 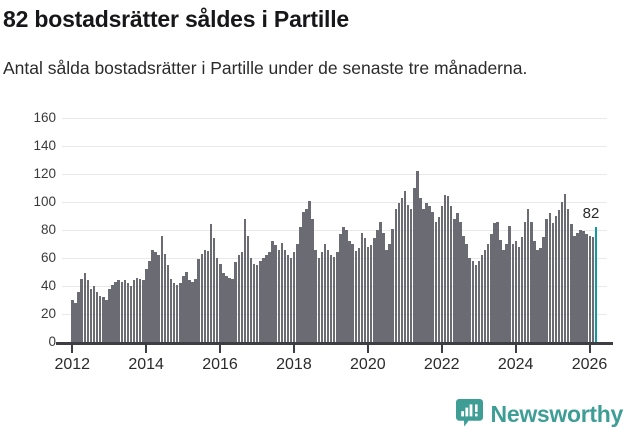 What do you see at coordinates (294, 364) in the screenshot?
I see `x-axis-tick-label: 2018` at bounding box center [294, 364].